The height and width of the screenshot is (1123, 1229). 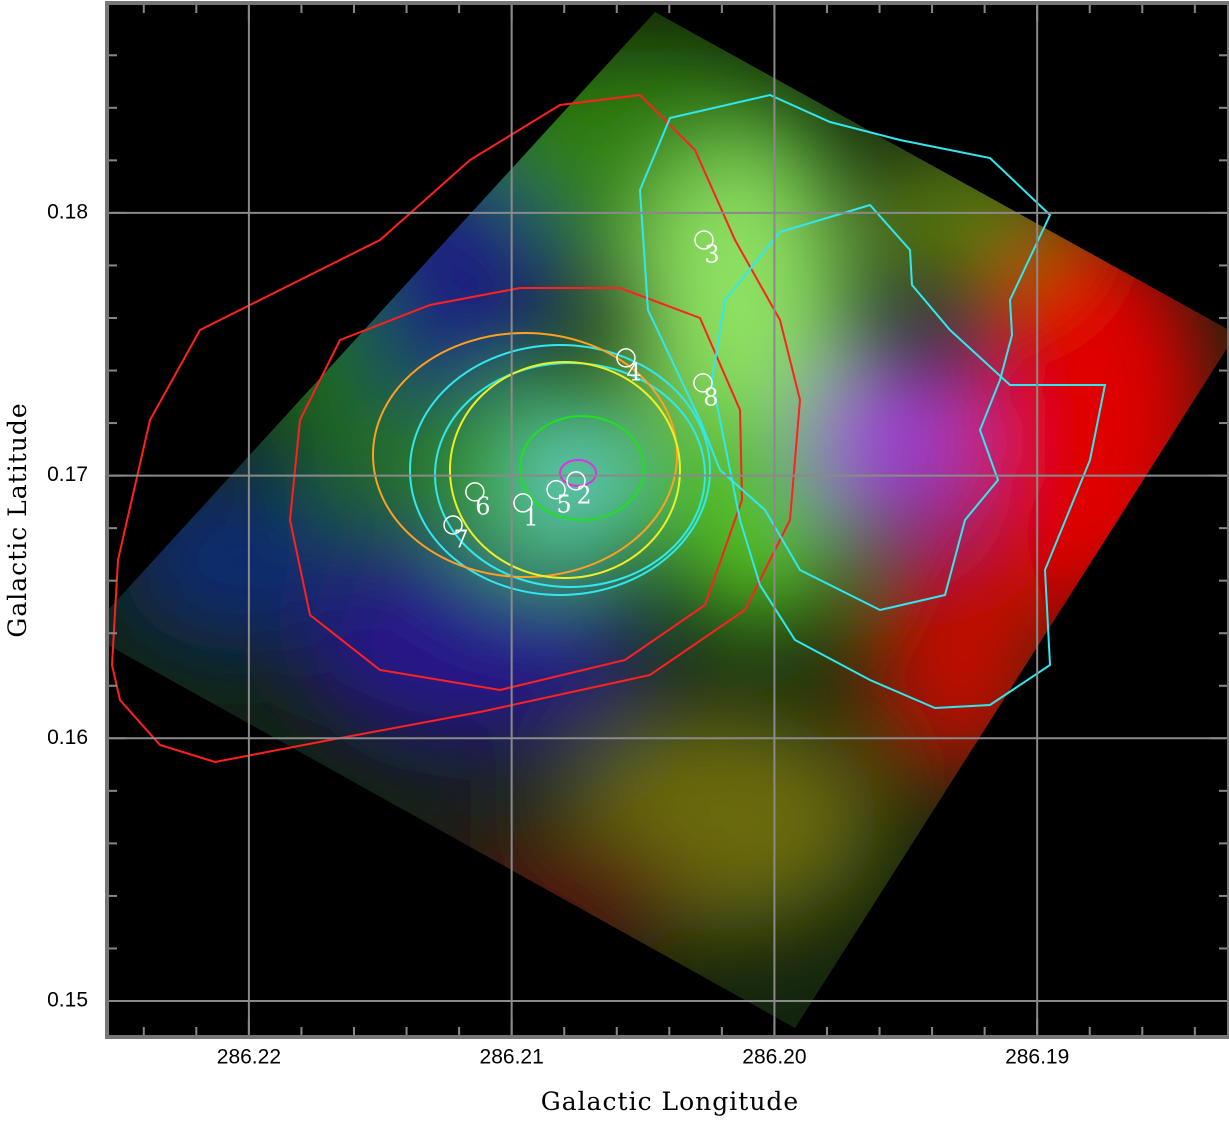 I want to click on x-tick-label: 286.20, so click(x=774, y=1057).